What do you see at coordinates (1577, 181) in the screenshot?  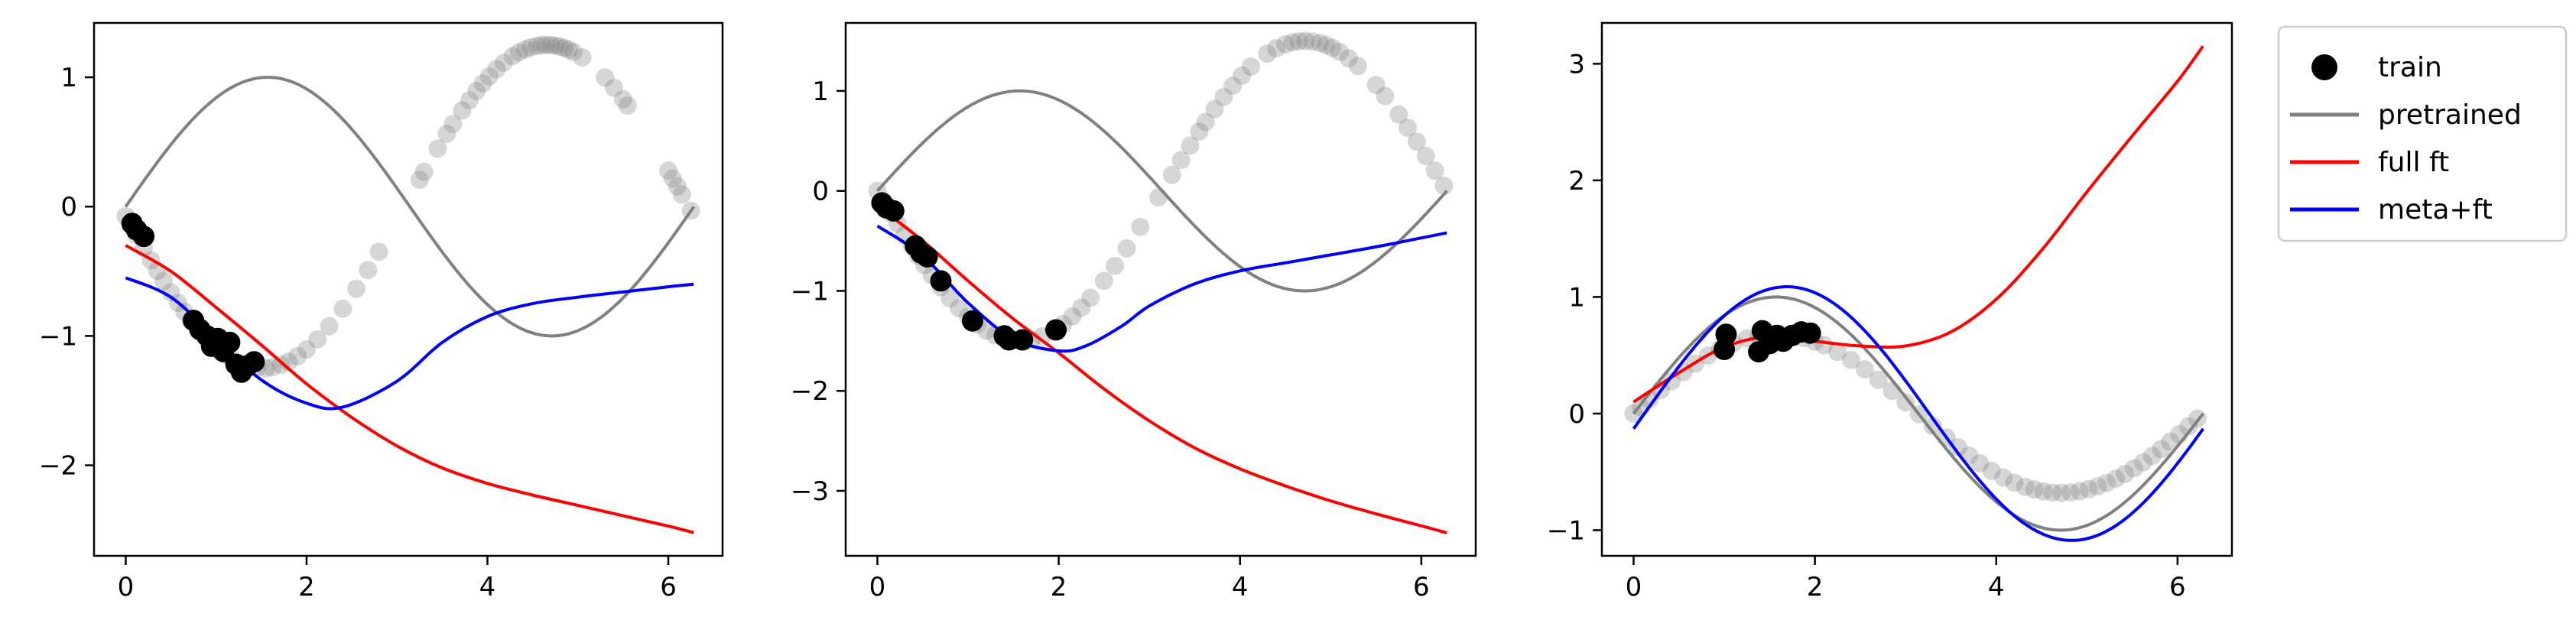 I see `y-tick-label: 2` at bounding box center [1577, 181].